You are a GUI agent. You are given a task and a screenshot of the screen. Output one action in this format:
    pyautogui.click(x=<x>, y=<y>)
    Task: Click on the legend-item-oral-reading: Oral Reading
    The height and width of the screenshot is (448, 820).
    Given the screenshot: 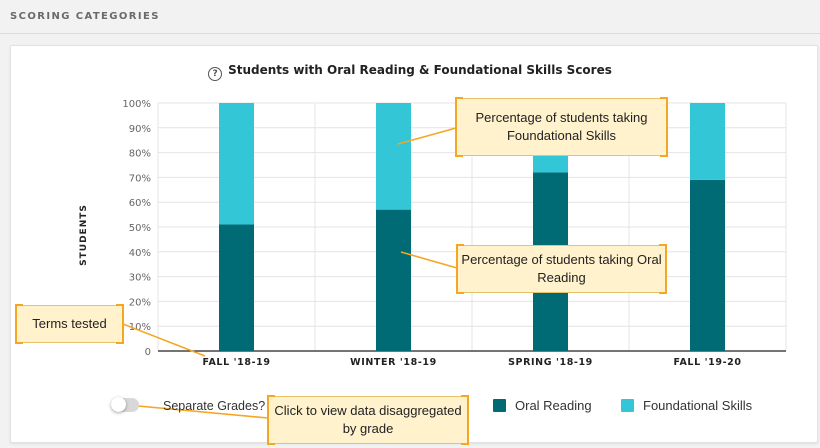 What is the action you would take?
    pyautogui.click(x=542, y=405)
    